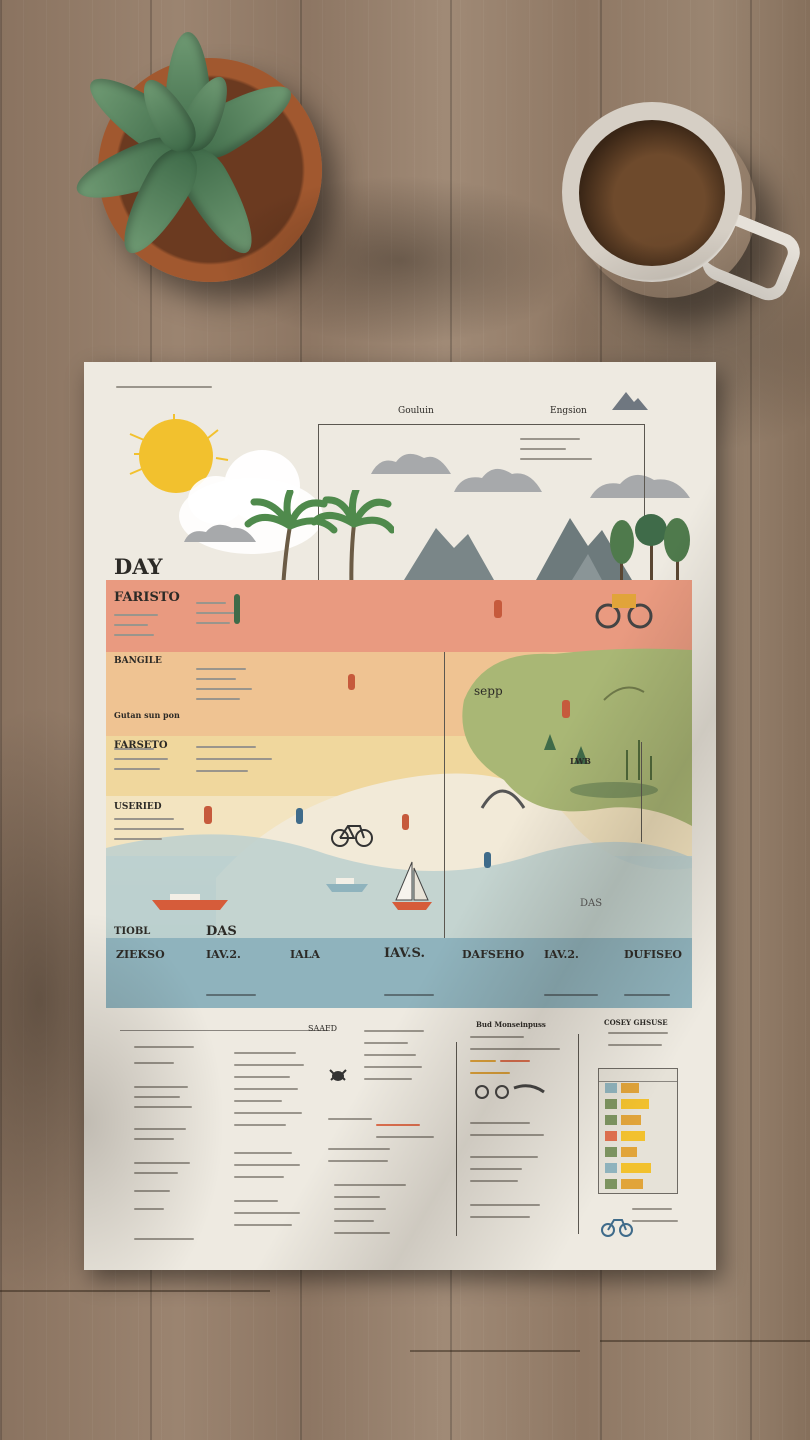  Describe the element at coordinates (138, 661) in the screenshot. I see `zone-label: BANGILE` at that location.